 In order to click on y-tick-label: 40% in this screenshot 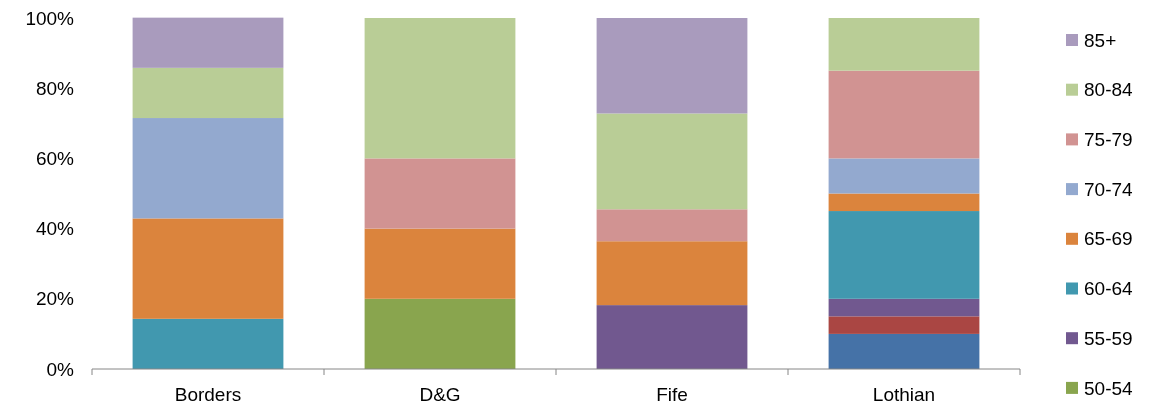, I will do `click(55, 229)`.